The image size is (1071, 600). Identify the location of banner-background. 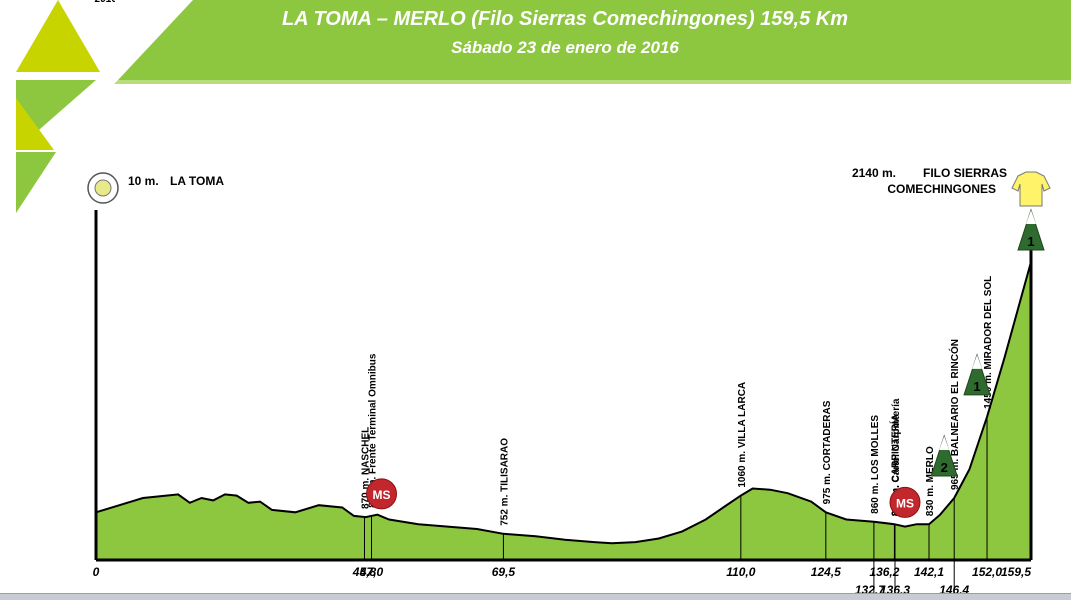
(594, 40).